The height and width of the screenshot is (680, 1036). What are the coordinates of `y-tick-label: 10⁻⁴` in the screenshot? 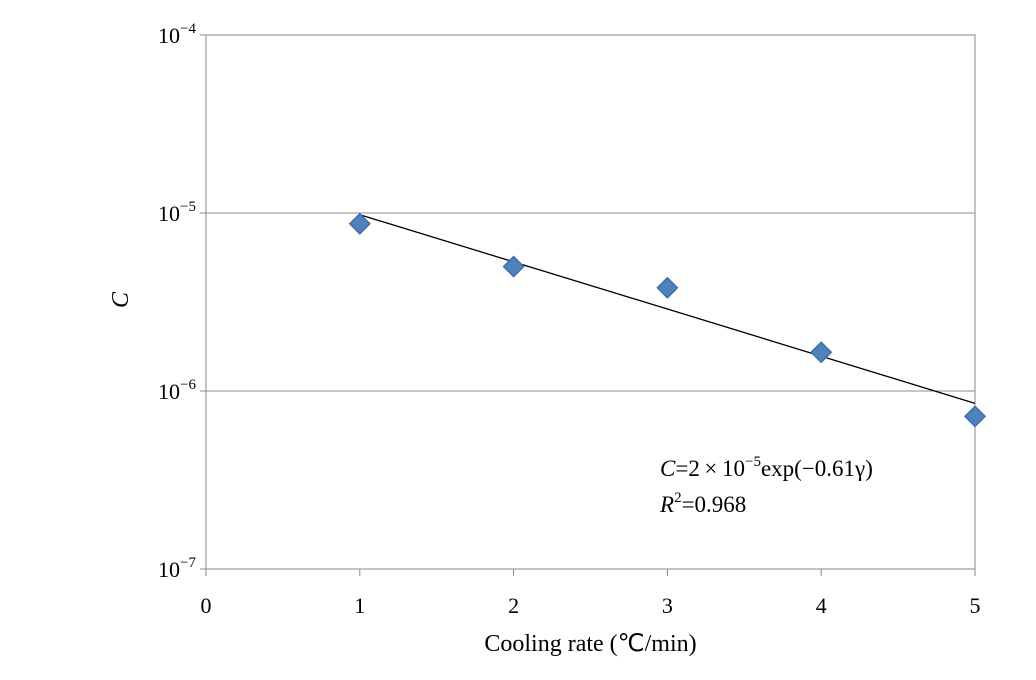 It's located at (177, 34).